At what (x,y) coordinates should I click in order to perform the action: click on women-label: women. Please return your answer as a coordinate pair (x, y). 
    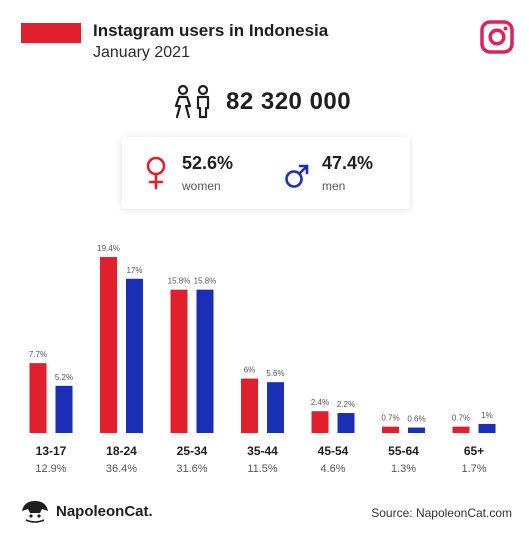
    Looking at the image, I should click on (201, 186).